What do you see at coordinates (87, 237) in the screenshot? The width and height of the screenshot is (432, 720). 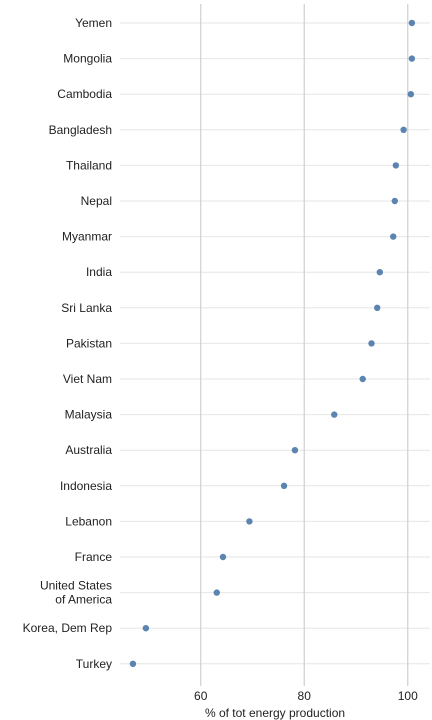 I see `category-label: Myanmar` at bounding box center [87, 237].